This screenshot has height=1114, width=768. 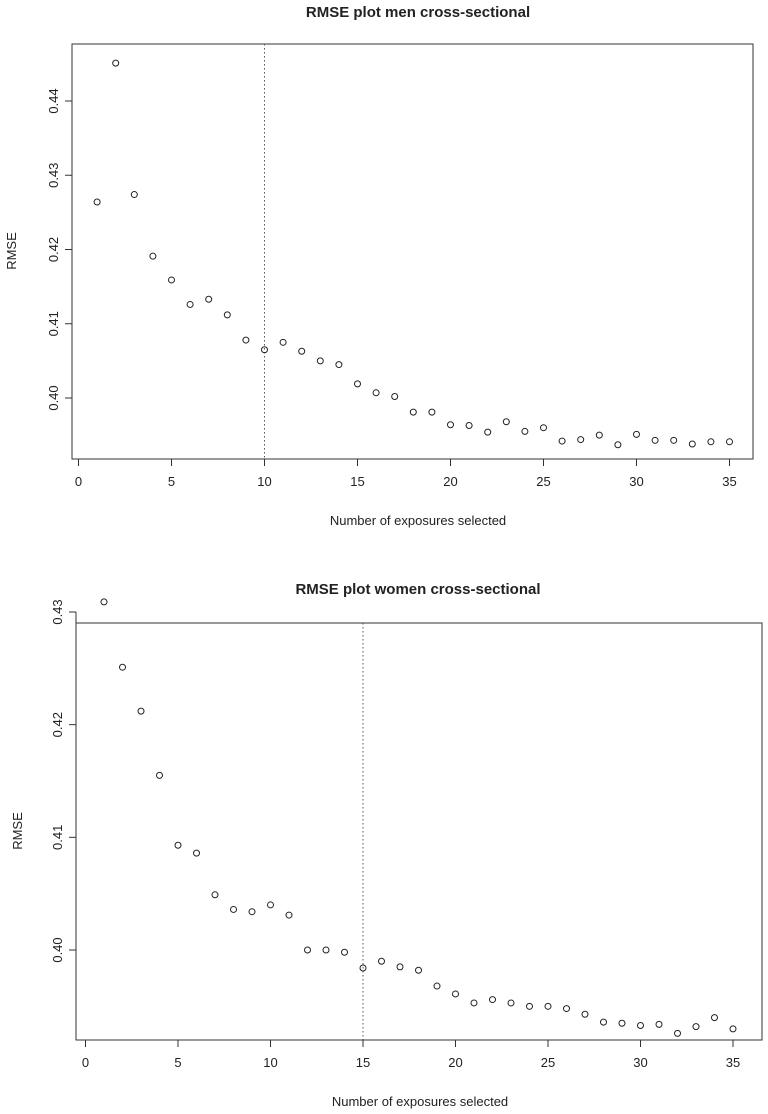 I want to click on chart-title: RMSE plot women cross-sectional, so click(x=417, y=589).